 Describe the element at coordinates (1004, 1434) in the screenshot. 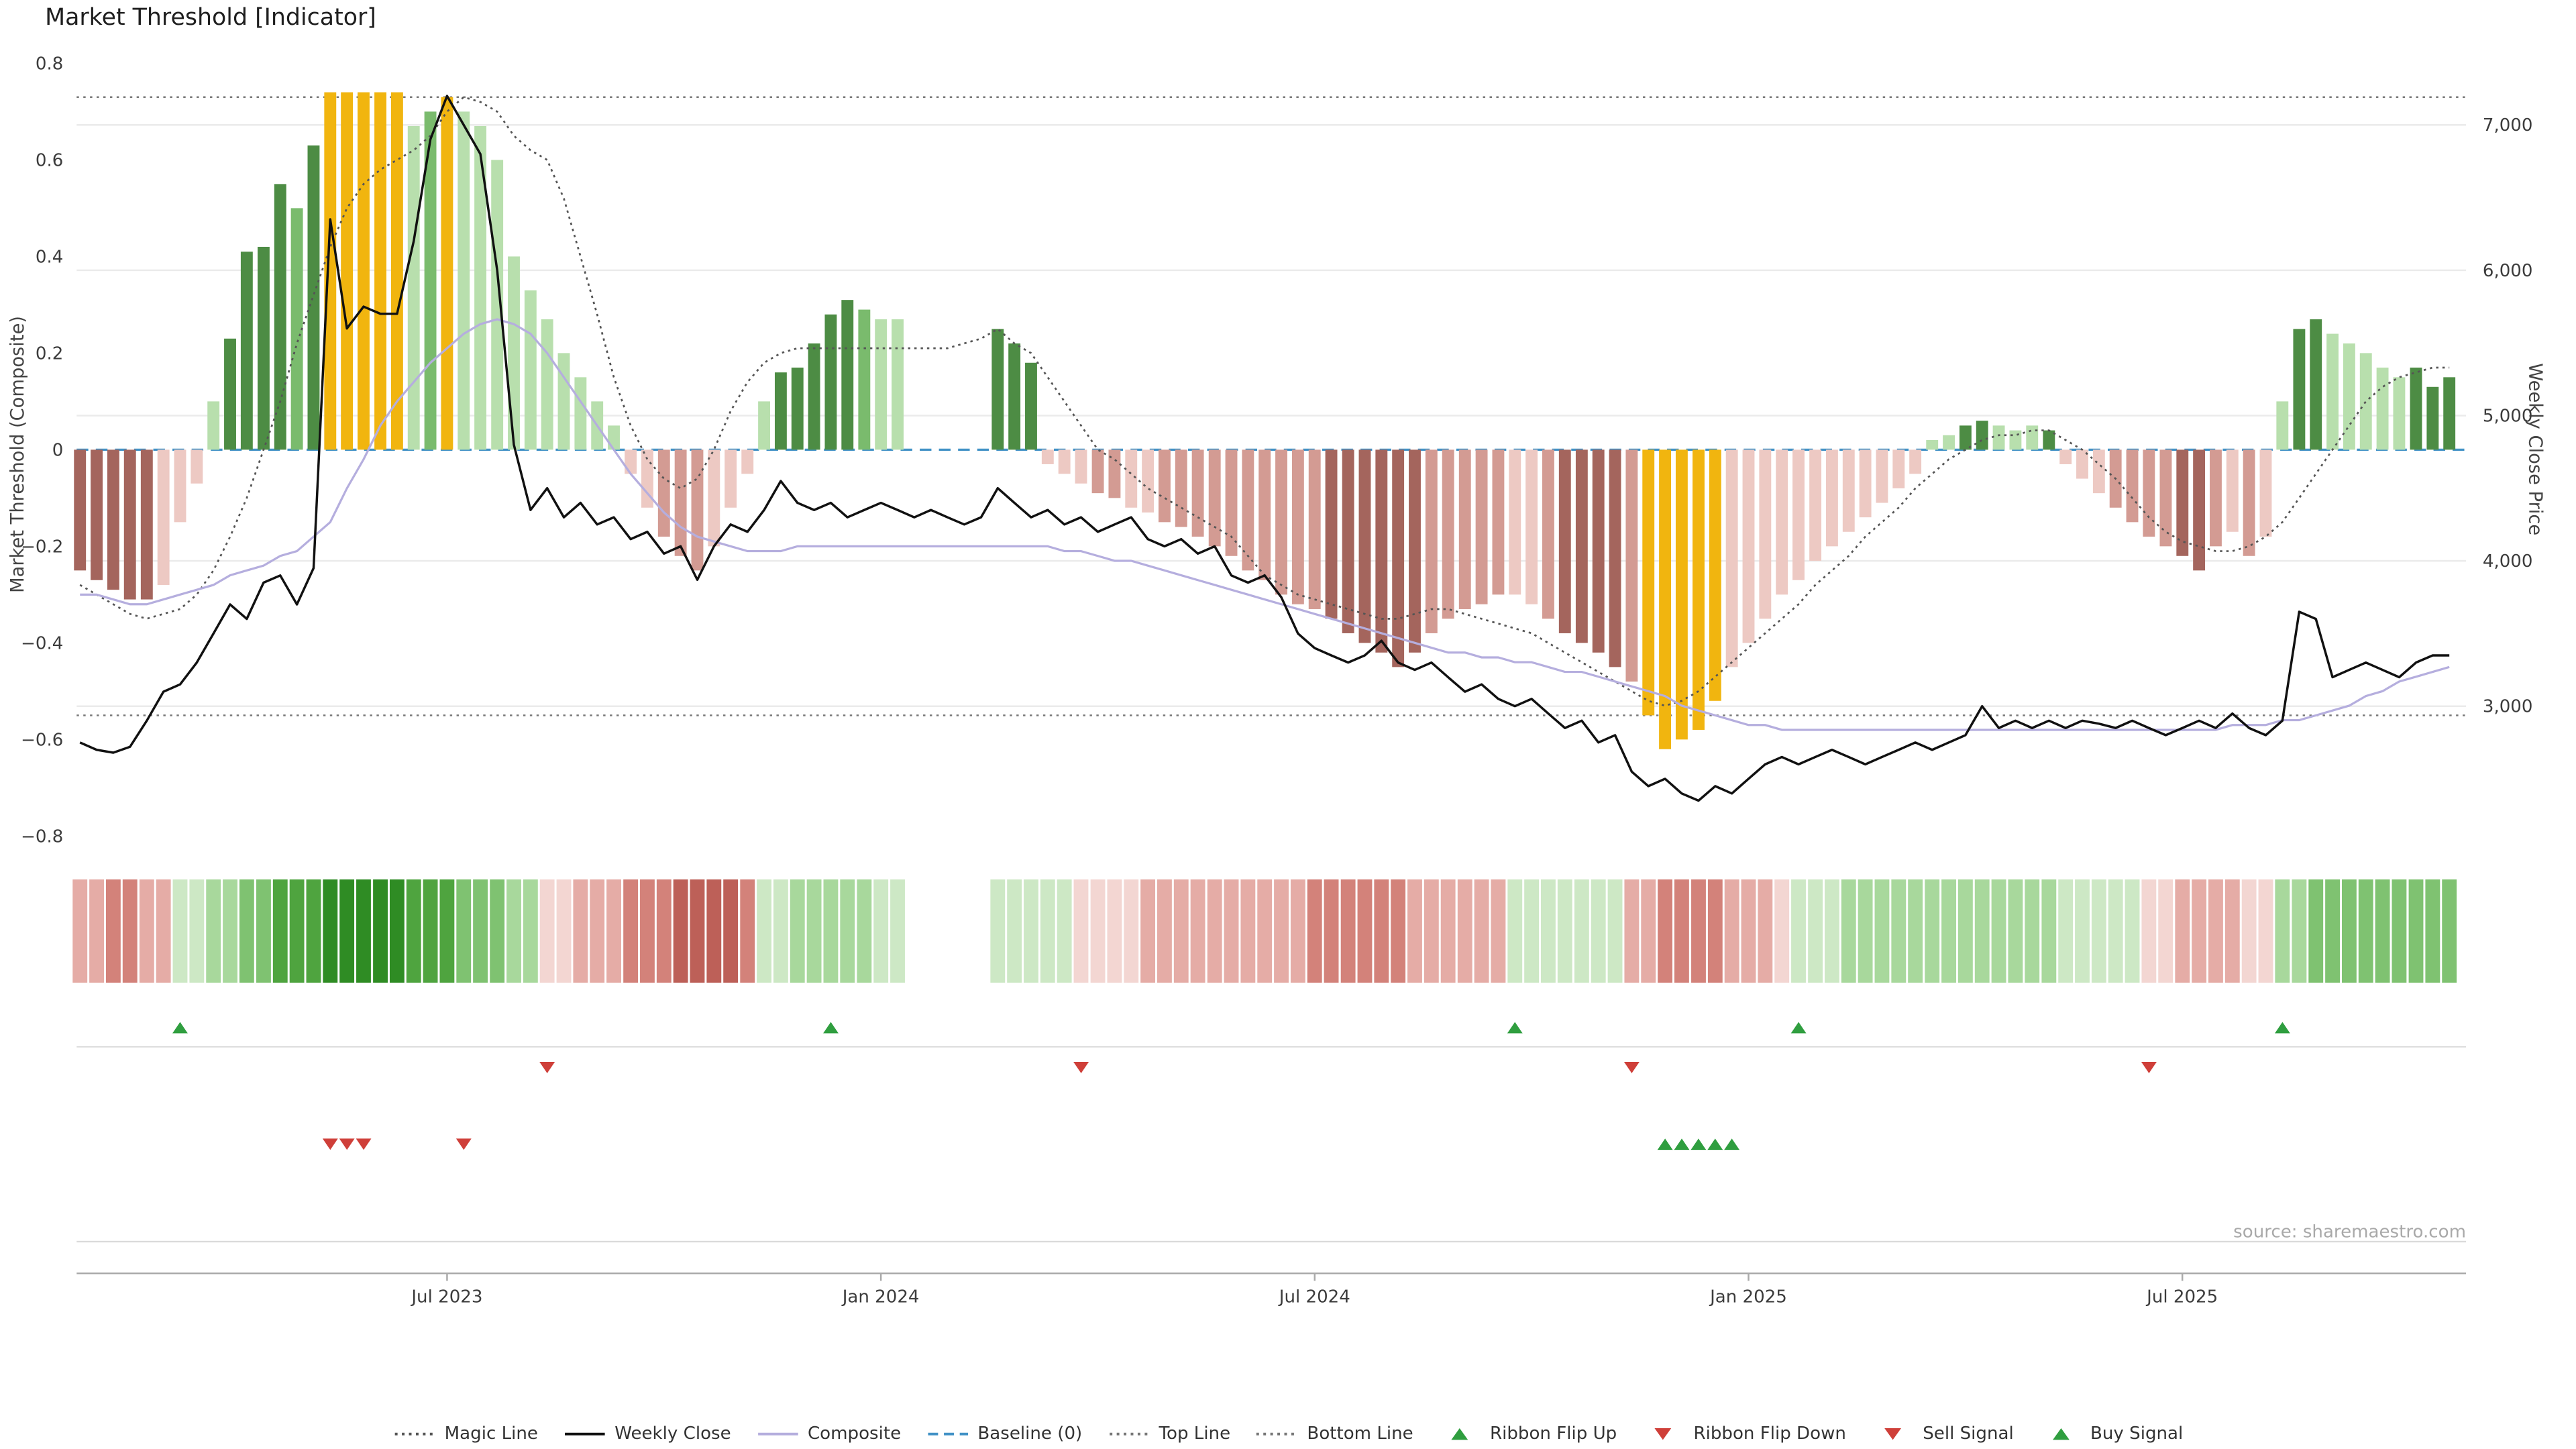

I see `legend-item-baseline-0-: Baseline (0)` at that location.